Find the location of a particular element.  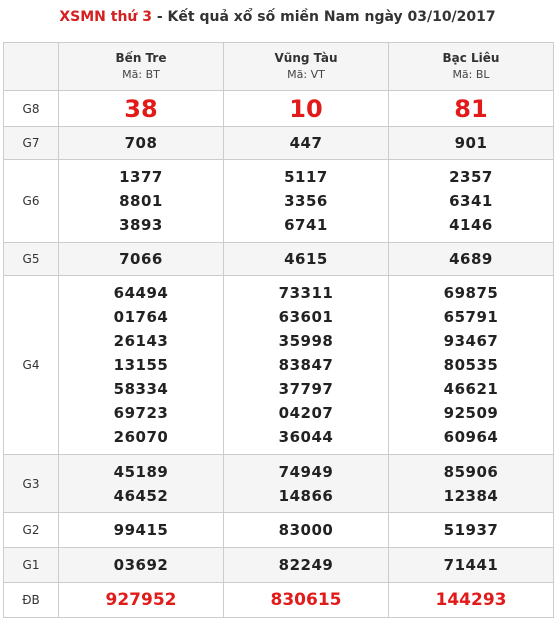

prize-number: 60964 is located at coordinates (471, 437).